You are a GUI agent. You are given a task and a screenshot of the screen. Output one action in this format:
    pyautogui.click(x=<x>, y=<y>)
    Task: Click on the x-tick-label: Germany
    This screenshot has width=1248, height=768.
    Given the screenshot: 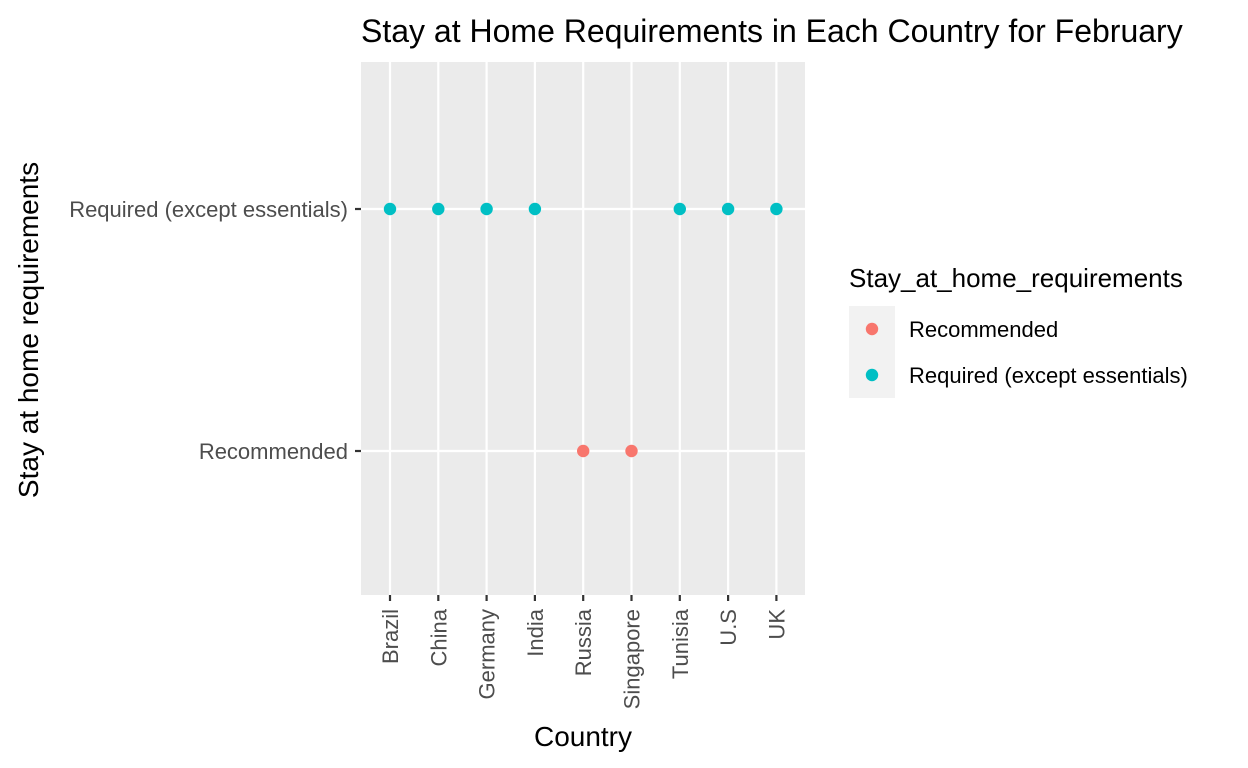 What is the action you would take?
    pyautogui.click(x=487, y=654)
    